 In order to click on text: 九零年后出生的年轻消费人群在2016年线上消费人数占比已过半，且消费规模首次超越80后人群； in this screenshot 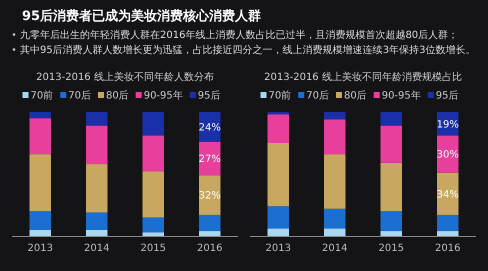, I will do `click(239, 35)`.